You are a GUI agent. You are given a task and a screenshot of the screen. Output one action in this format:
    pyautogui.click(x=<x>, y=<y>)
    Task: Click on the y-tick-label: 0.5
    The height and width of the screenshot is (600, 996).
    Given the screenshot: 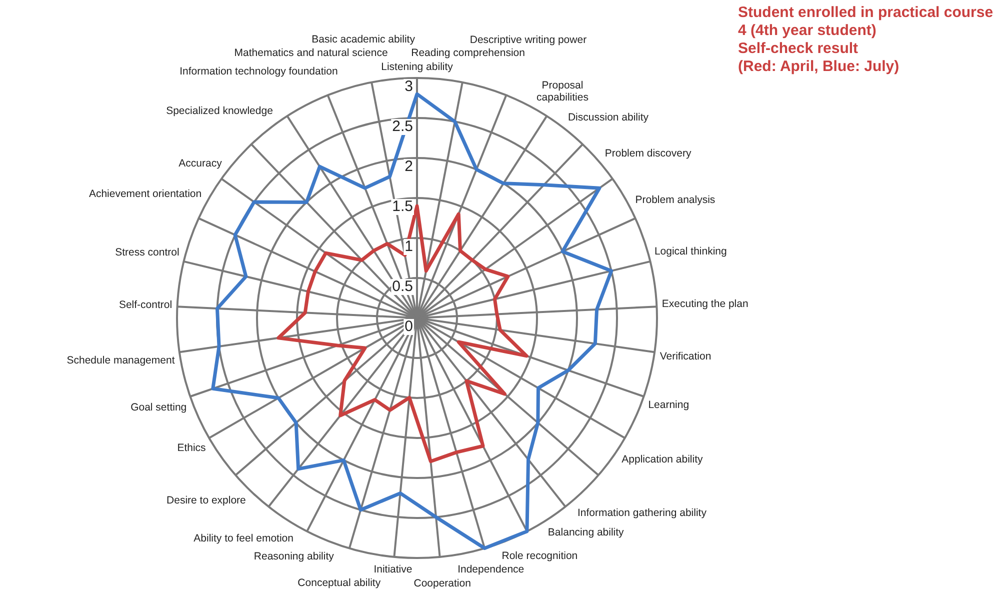 What is the action you would take?
    pyautogui.click(x=402, y=287)
    